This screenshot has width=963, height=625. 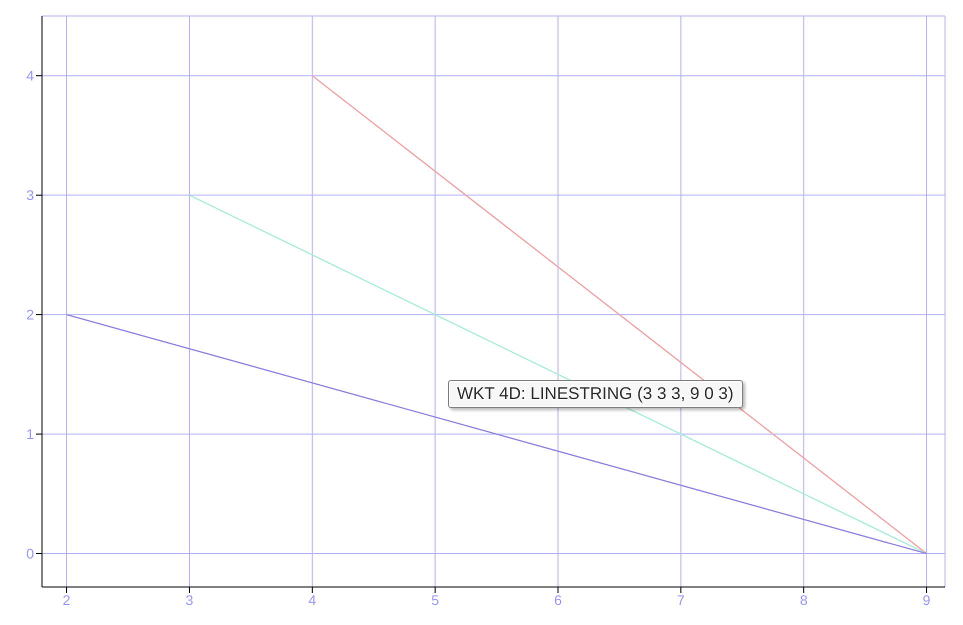 I want to click on y-tick-label: 0, so click(x=30, y=554).